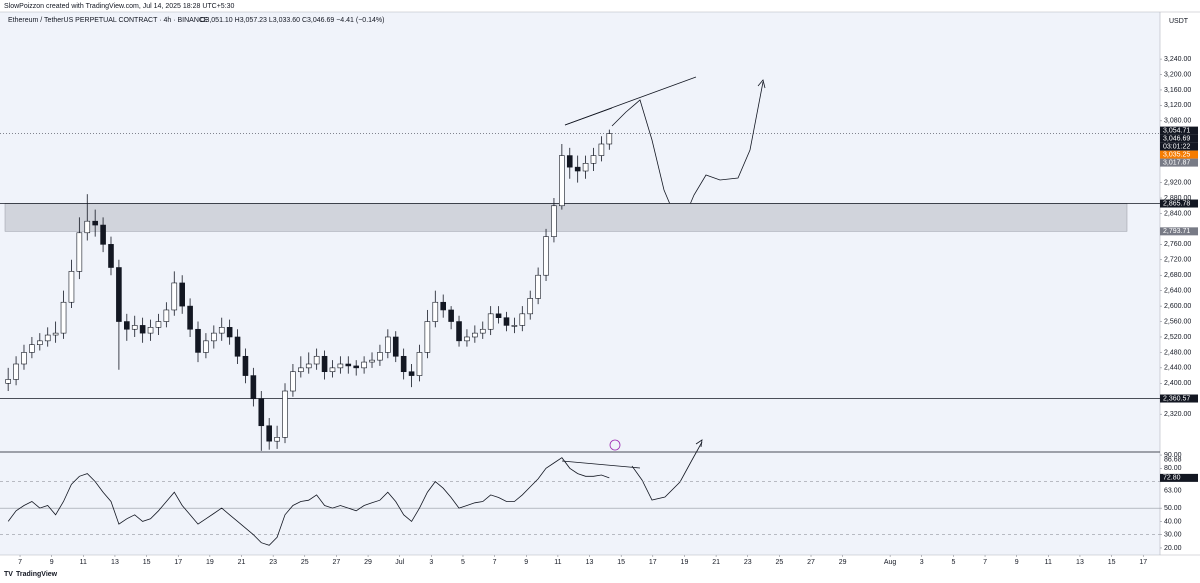  What do you see at coordinates (495, 562) in the screenshot?
I see `x-tick-label: 7` at bounding box center [495, 562].